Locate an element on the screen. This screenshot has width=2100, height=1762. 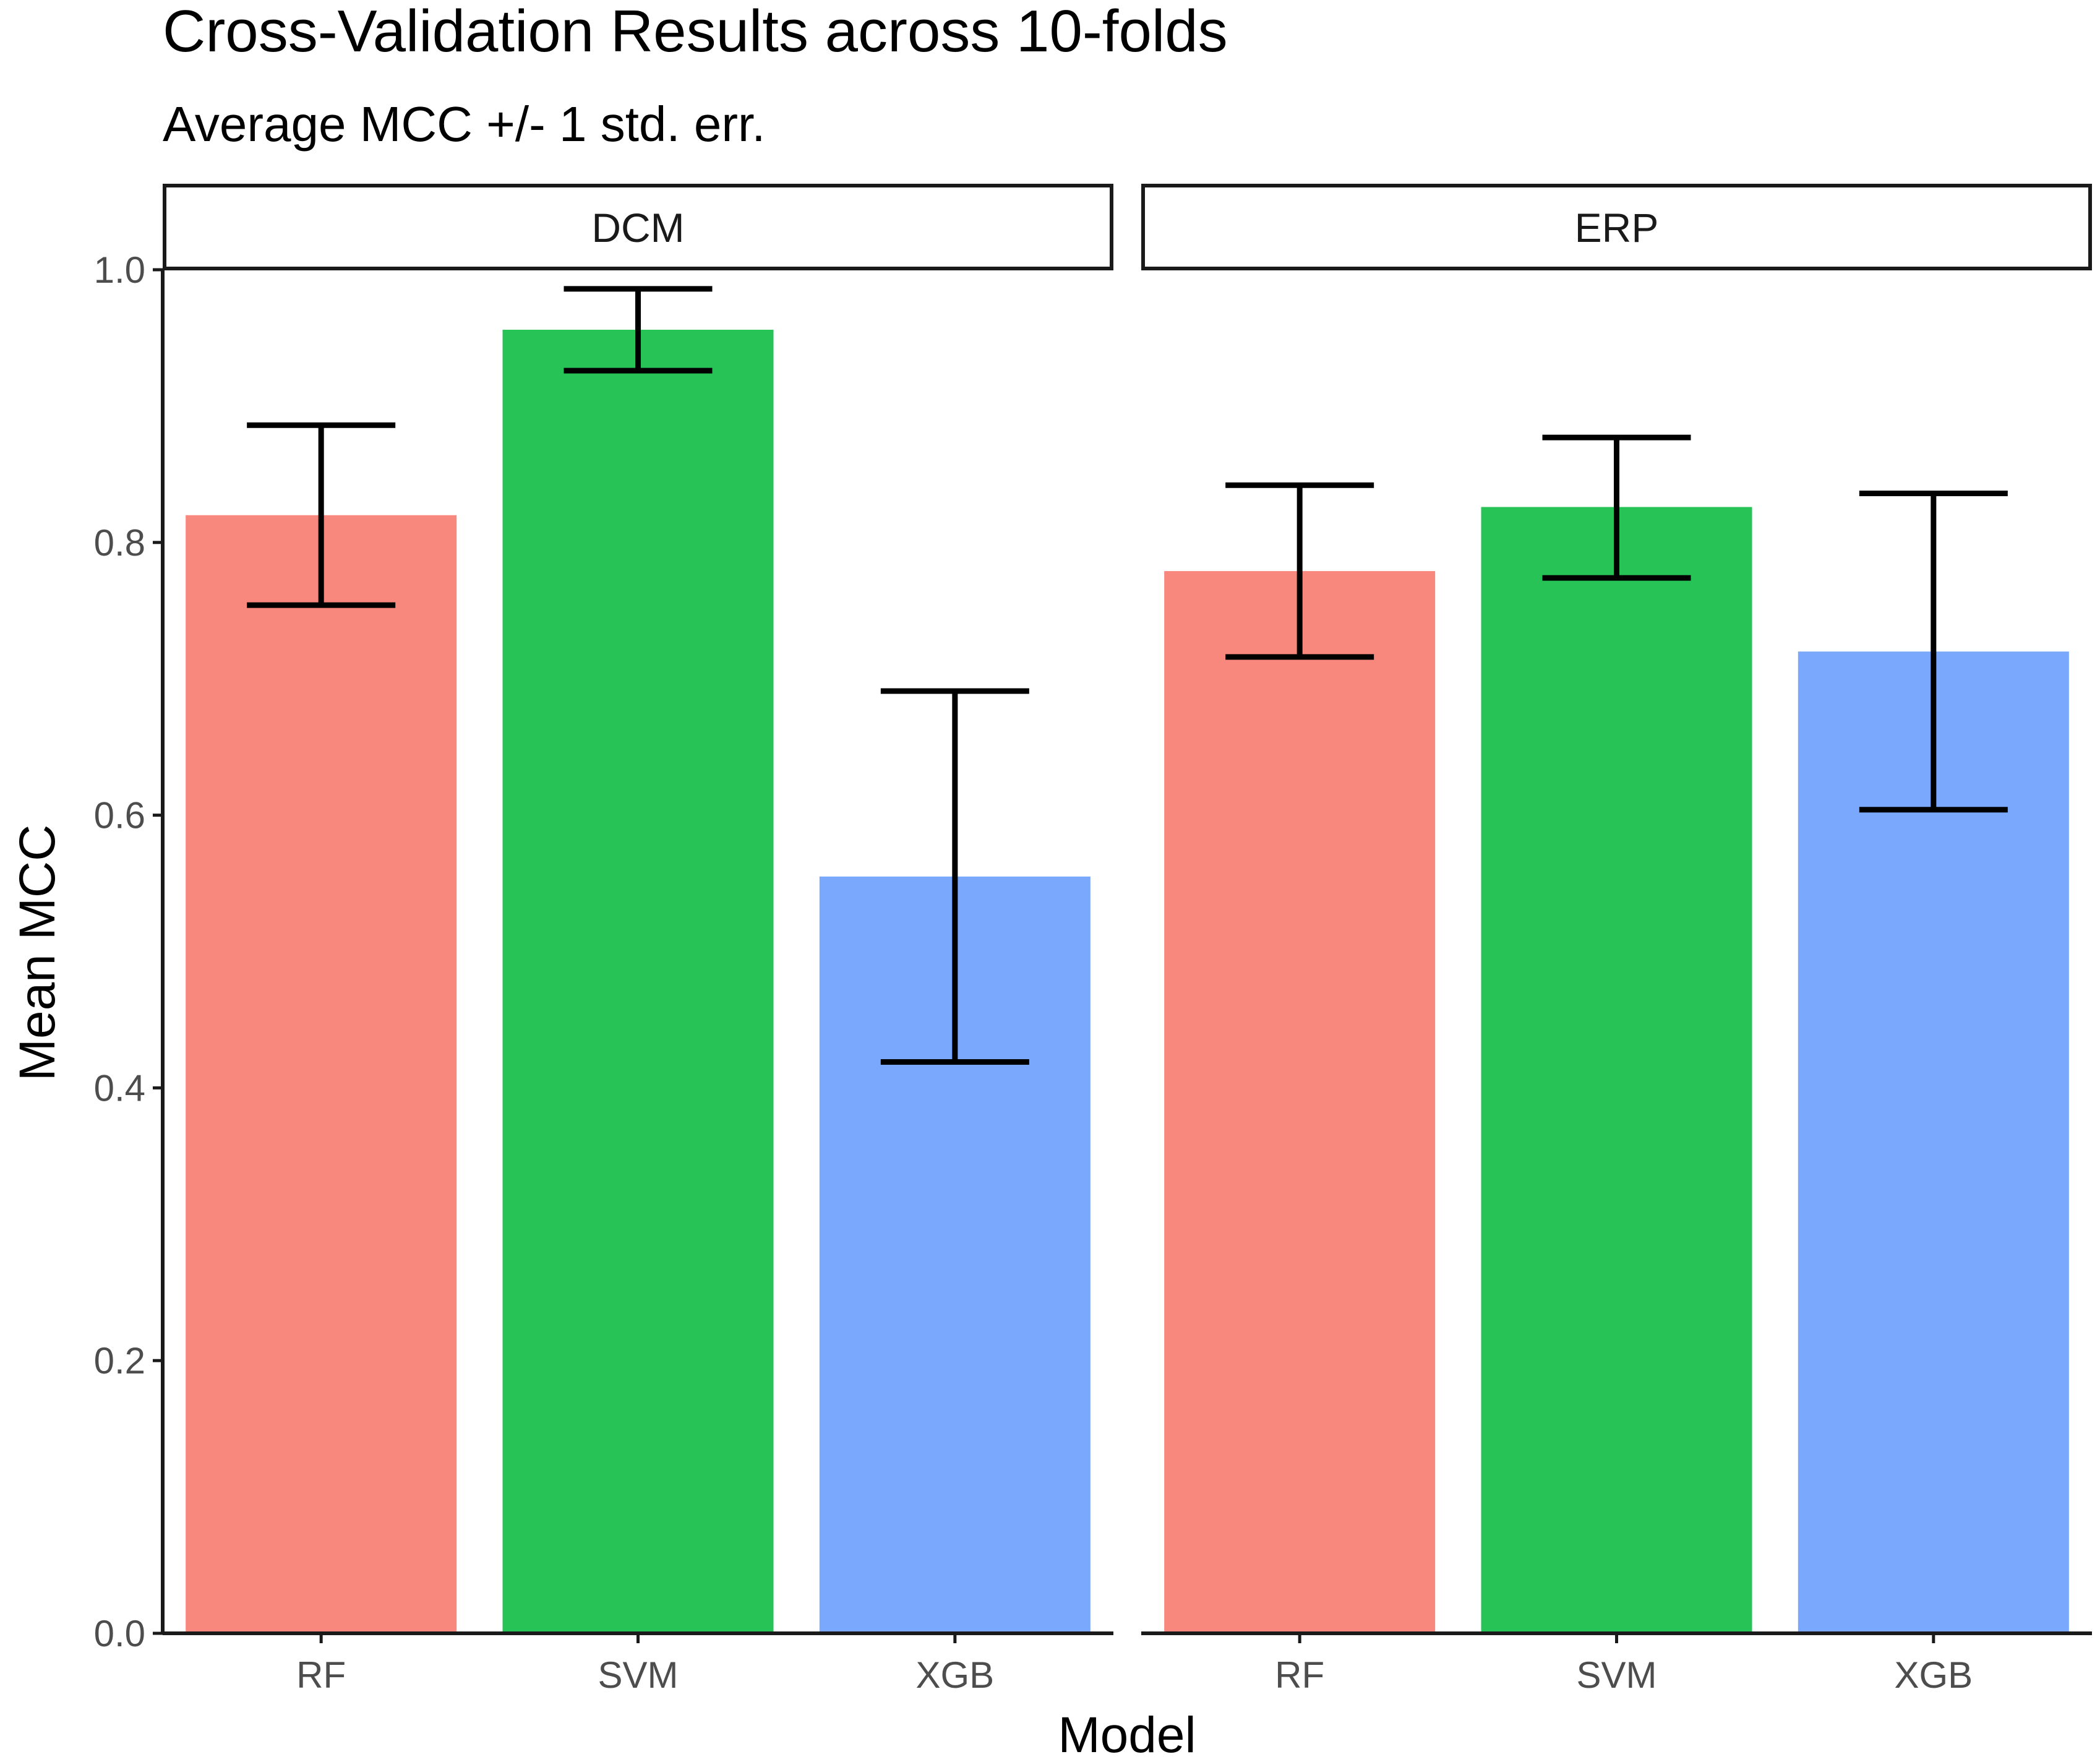
facet-strip-erp is located at coordinates (1616, 227).